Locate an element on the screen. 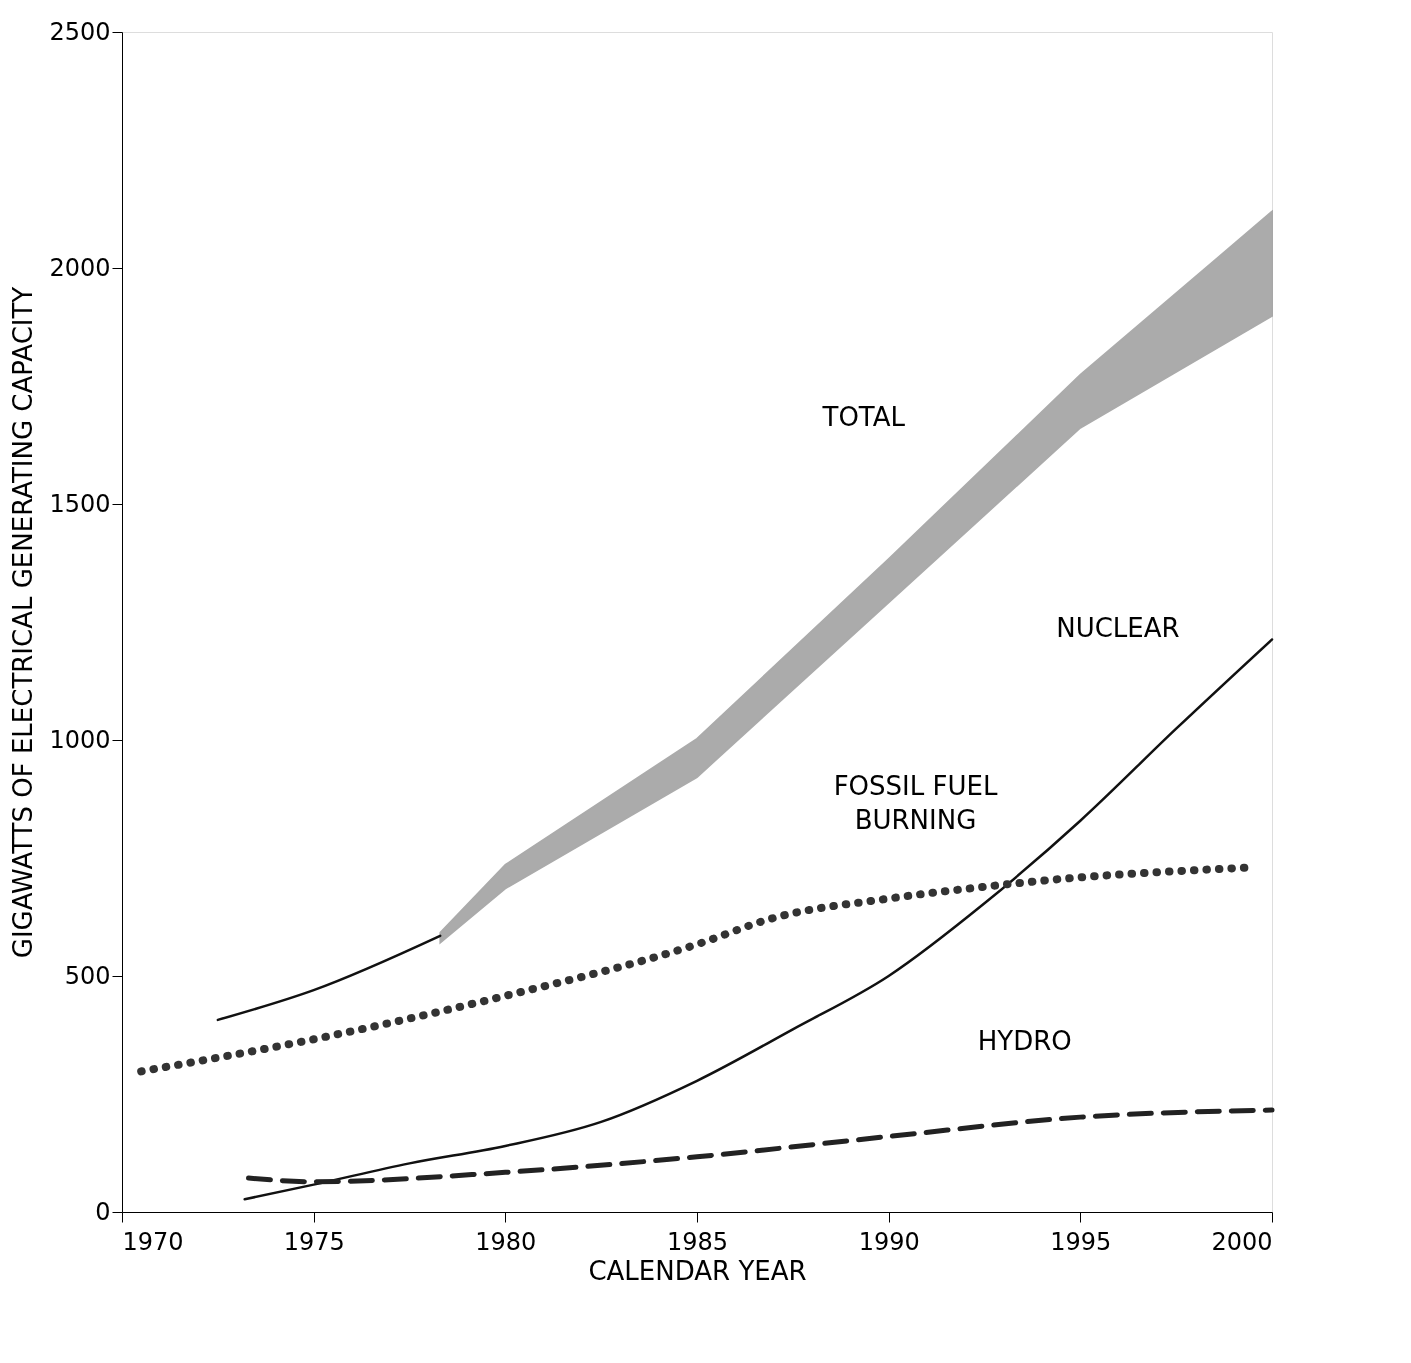  x-tick-label: 1990 is located at coordinates (889, 1241).